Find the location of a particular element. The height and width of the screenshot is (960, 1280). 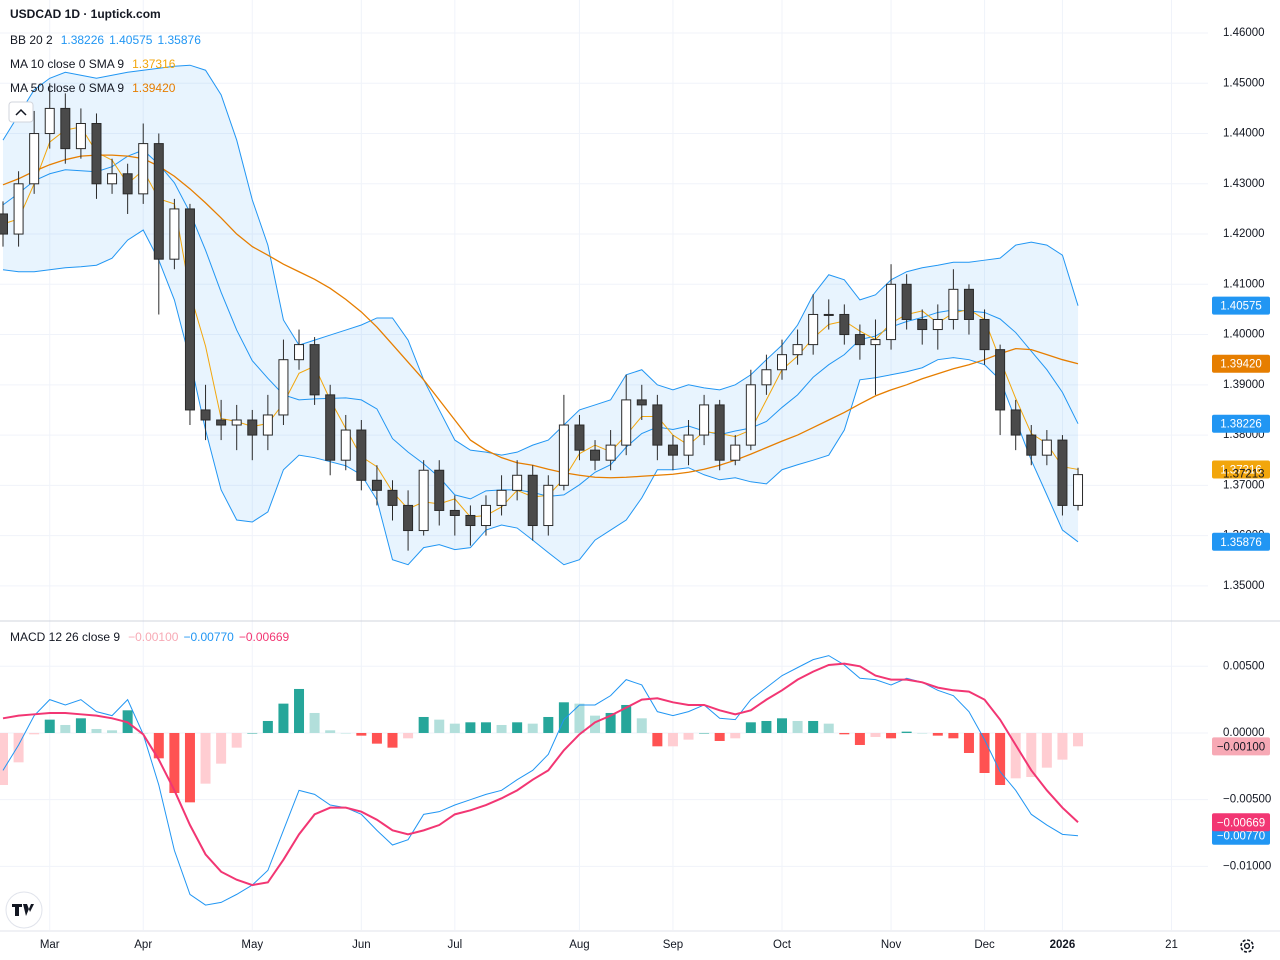

collapse-icon is located at coordinates (21, 112).